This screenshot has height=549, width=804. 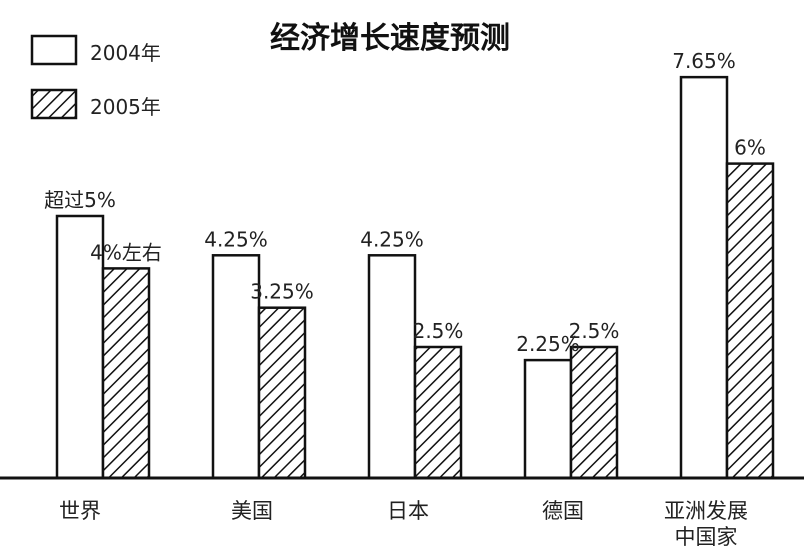 I want to click on legend: 2004年 2005年, so click(x=95, y=77).